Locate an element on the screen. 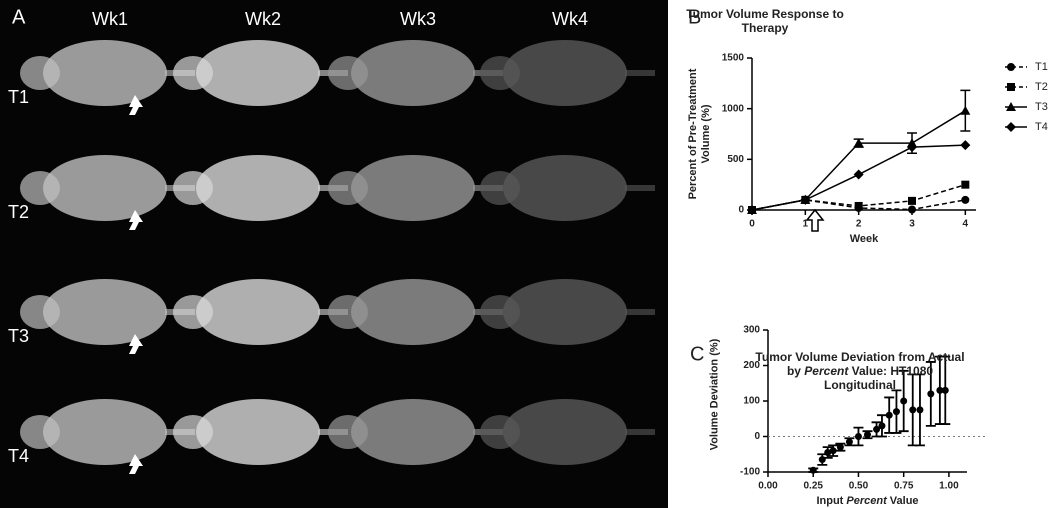 This screenshot has width=1050, height=508. panel-label: A is located at coordinates (19, 17).